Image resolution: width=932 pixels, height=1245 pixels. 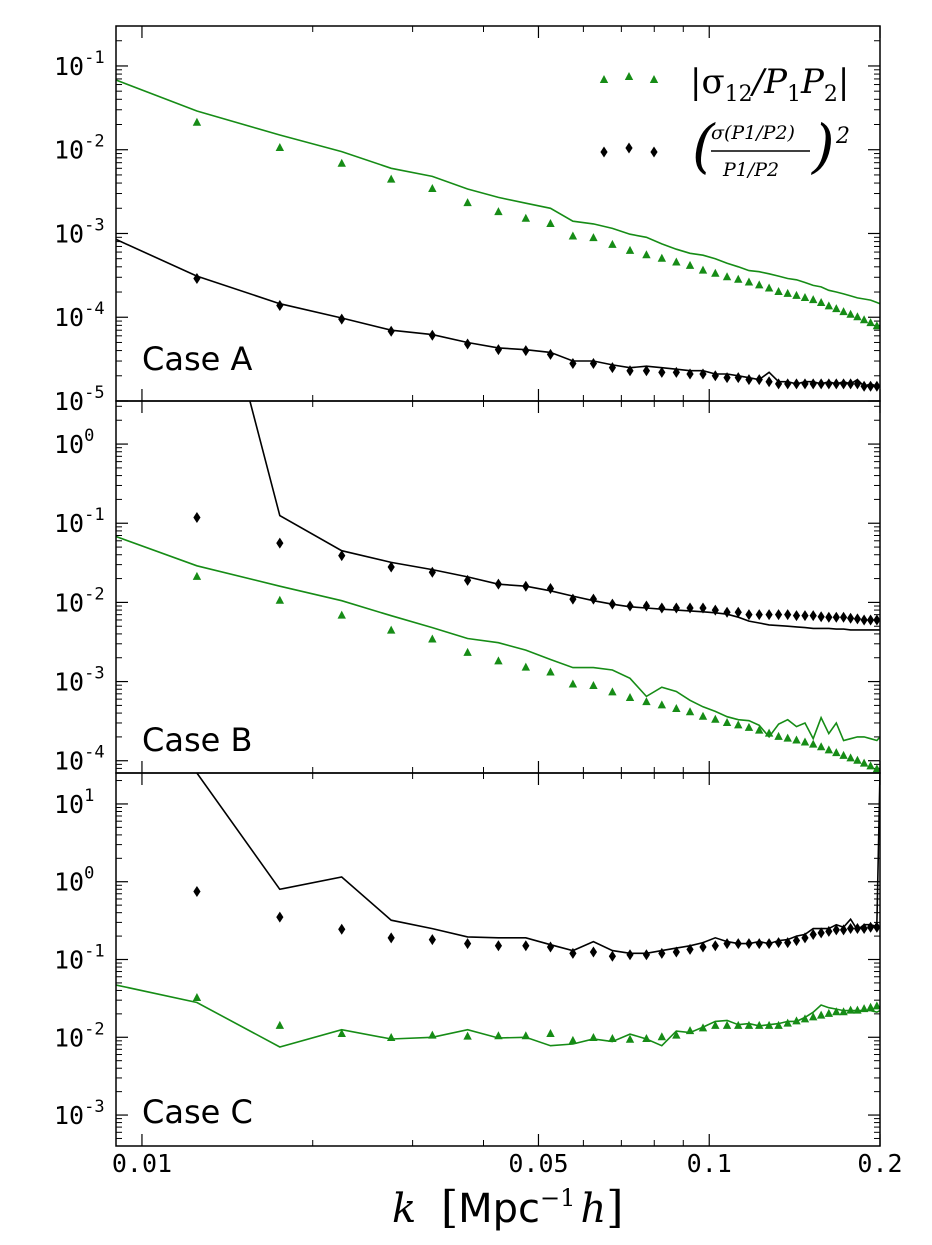 I want to click on y-tick-label: 10¹, so click(x=74, y=802).